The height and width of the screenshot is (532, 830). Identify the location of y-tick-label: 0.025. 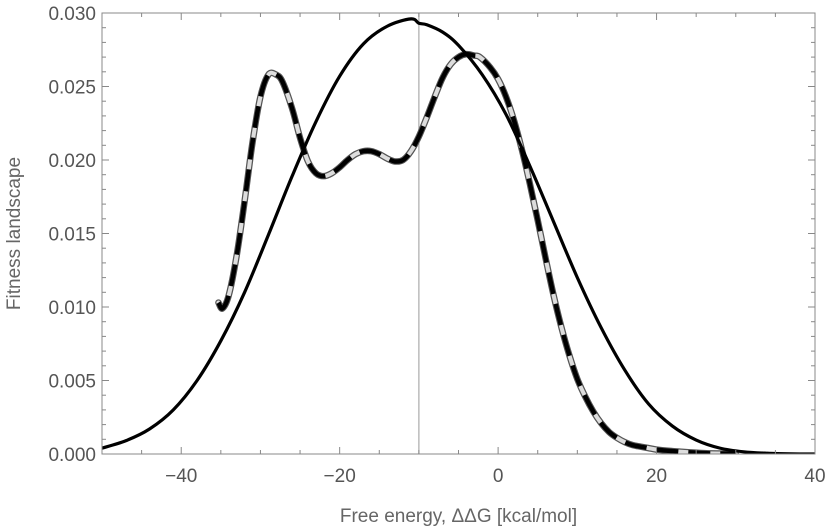
(72, 88).